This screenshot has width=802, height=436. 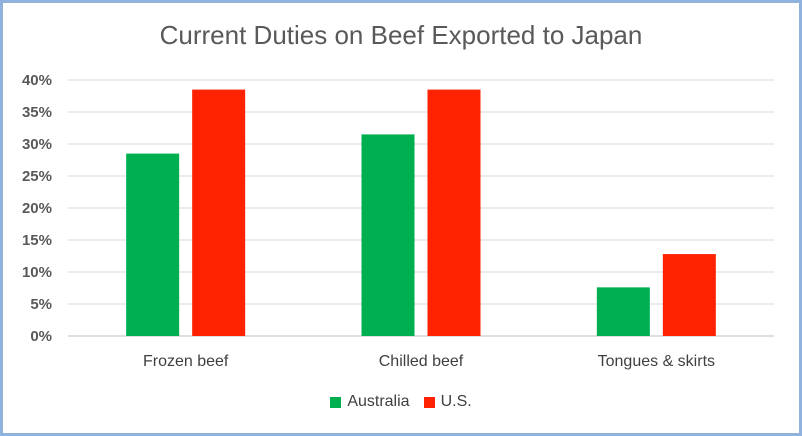 I want to click on legend-label-australia: Australia, so click(x=378, y=401).